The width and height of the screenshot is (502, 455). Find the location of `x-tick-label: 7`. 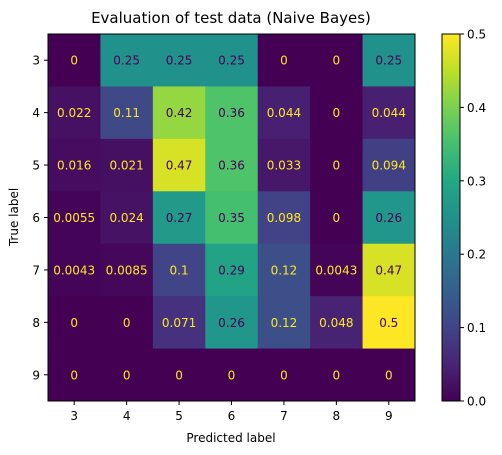

x-tick-label: 7 is located at coordinates (284, 416).